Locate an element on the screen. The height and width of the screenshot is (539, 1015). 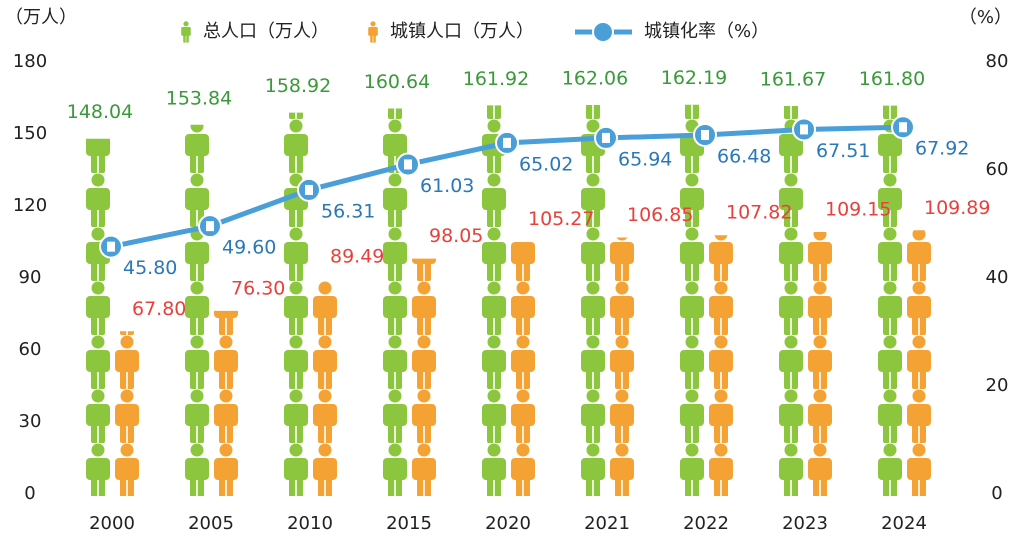
legend-marker is located at coordinates (603, 32).